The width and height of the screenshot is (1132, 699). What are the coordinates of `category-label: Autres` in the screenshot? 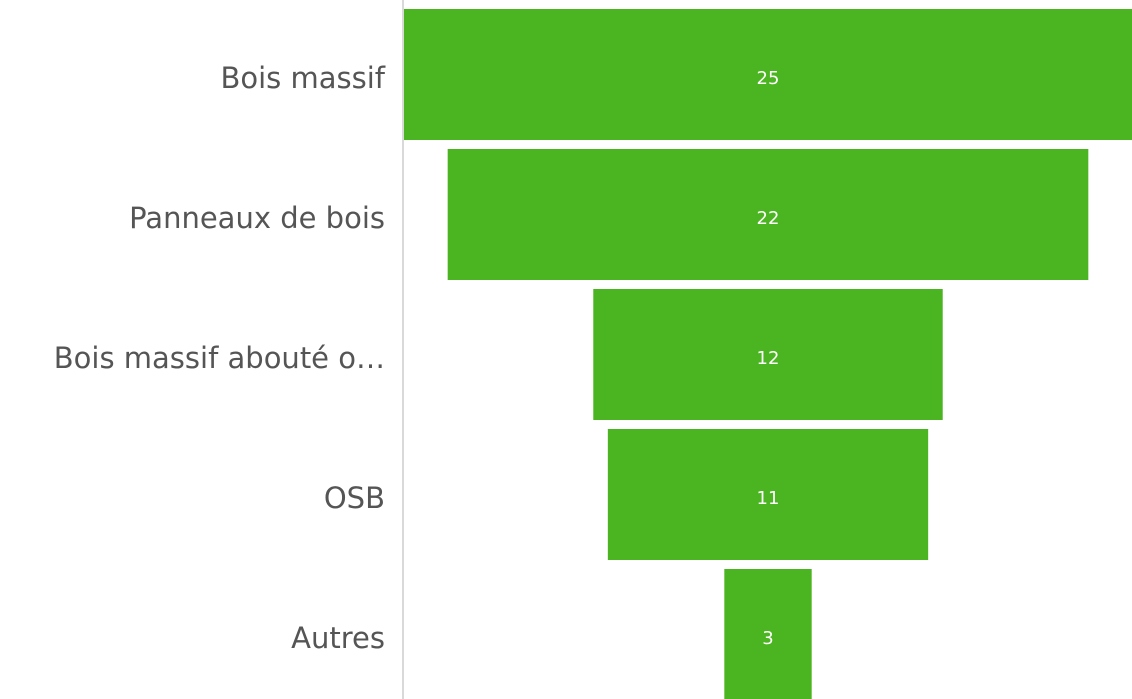 It's located at (338, 638).